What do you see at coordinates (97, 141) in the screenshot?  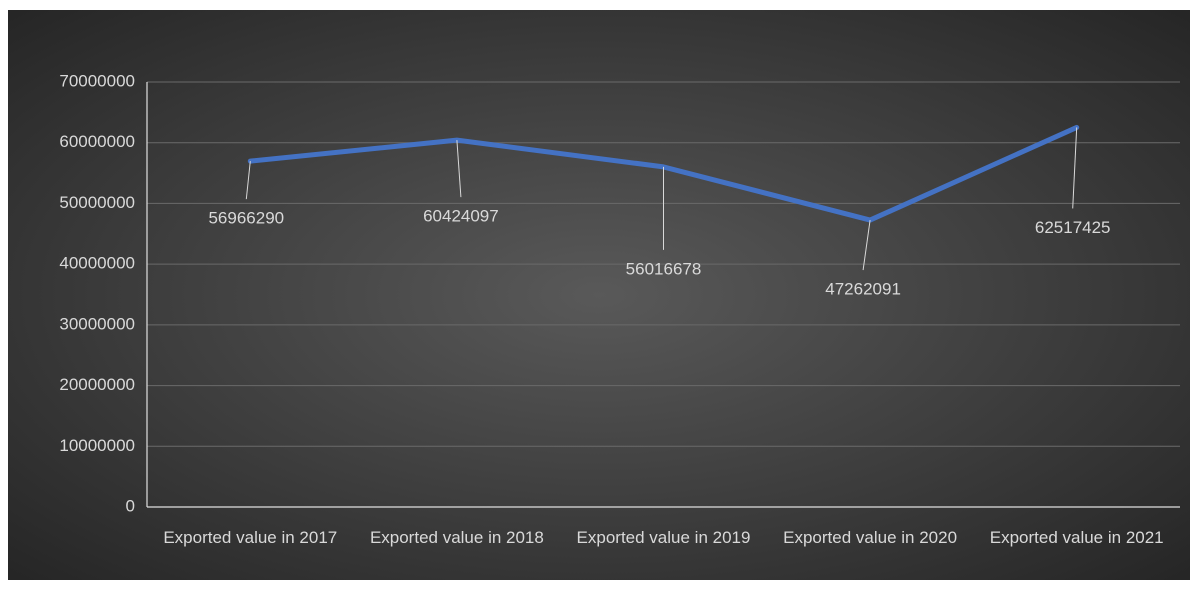 I see `y-tick-label: 60000000` at bounding box center [97, 141].